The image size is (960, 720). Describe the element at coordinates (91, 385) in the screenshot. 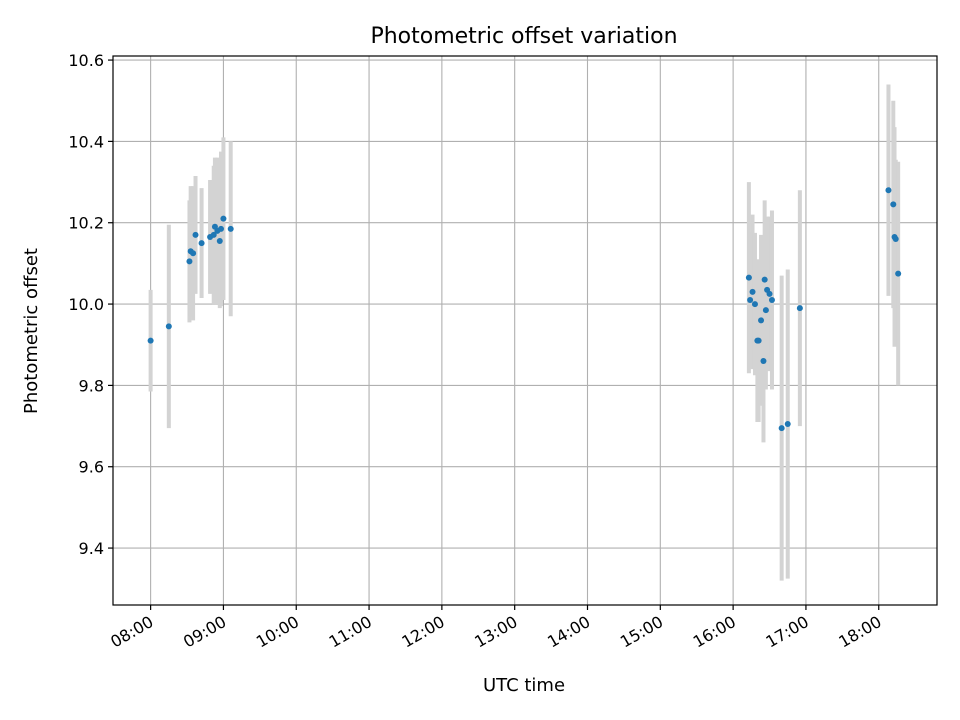

I see `y-tick-label: 9.8` at that location.